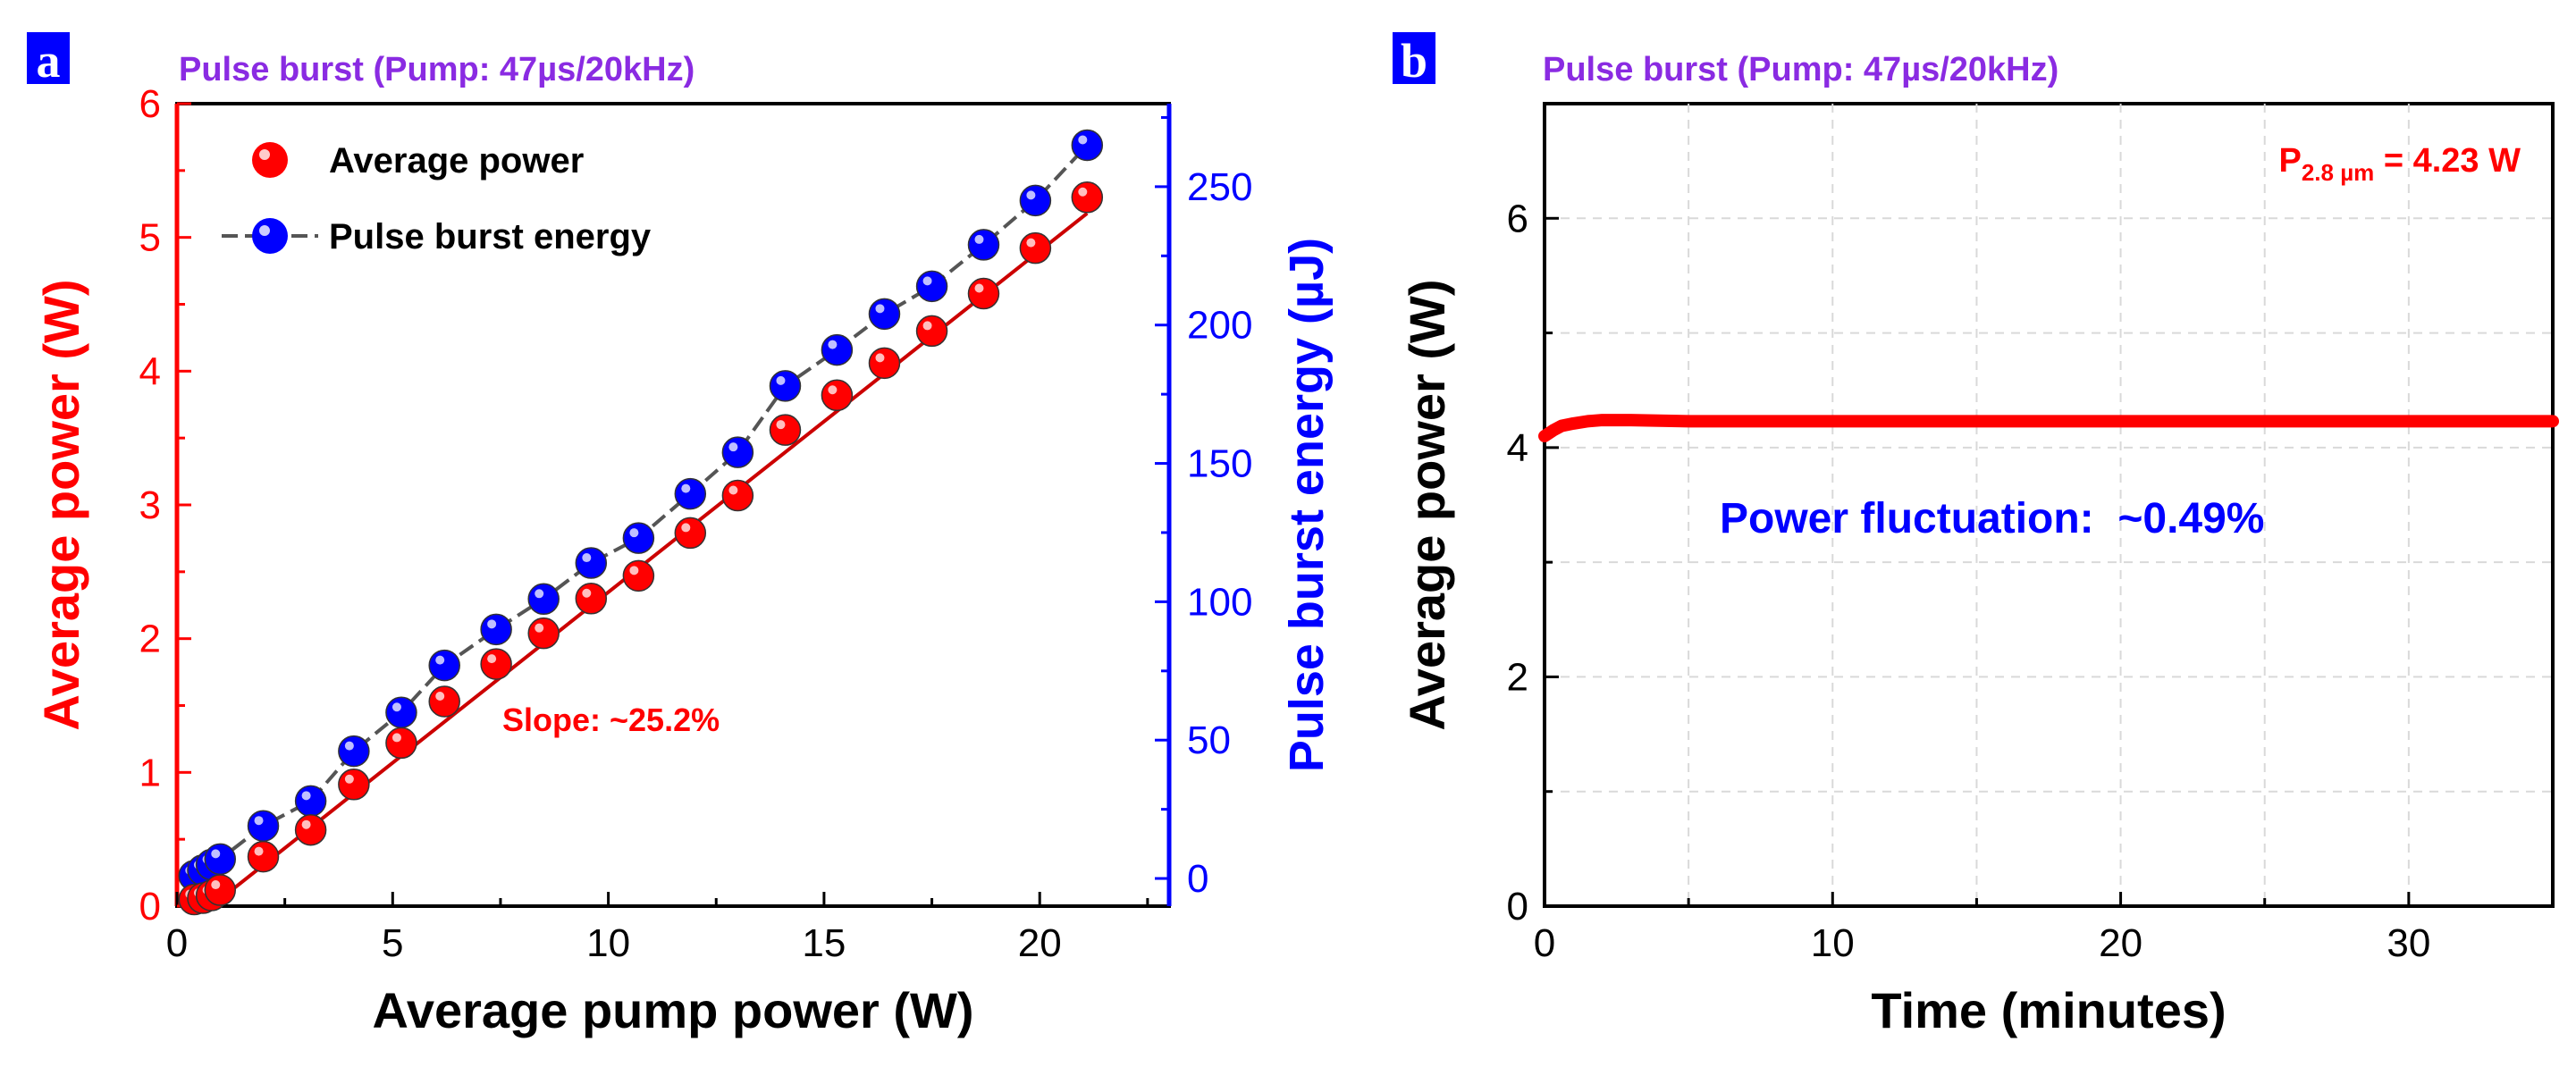  Describe the element at coordinates (1518, 218) in the screenshot. I see `y-tick-label: 6` at that location.